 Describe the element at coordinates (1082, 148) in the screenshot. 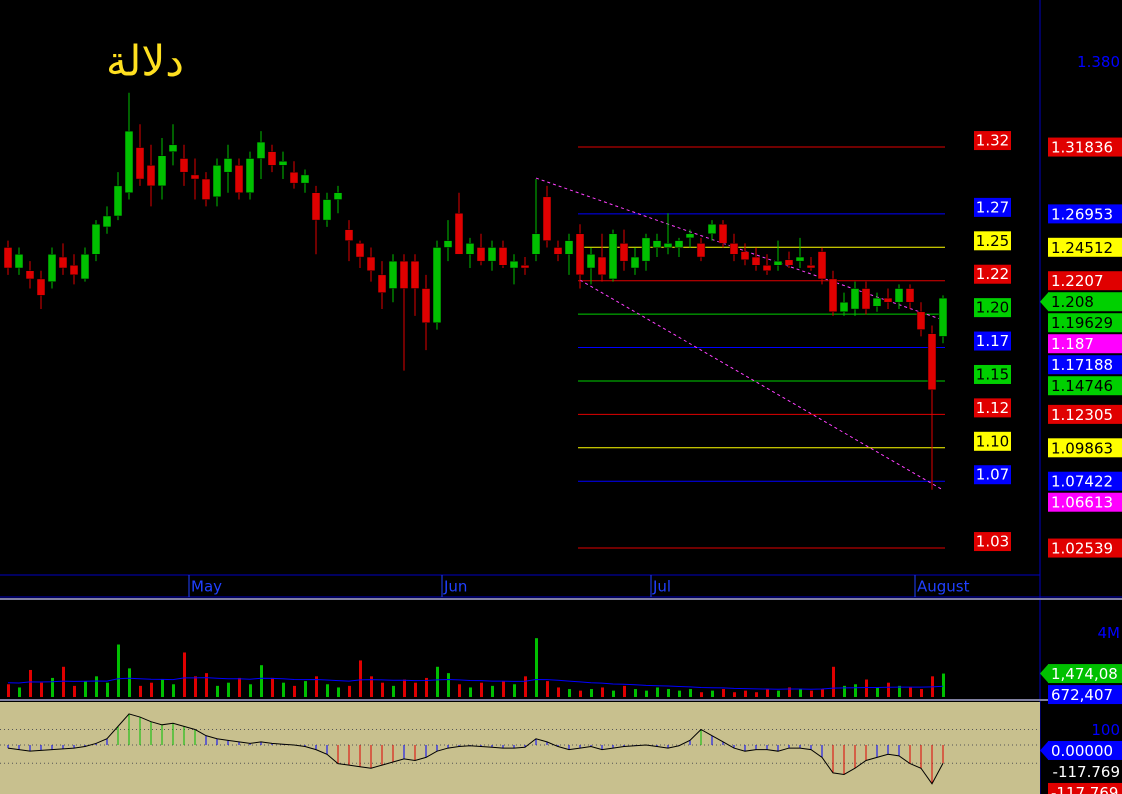

I see `level-value: 1.31836` at that location.